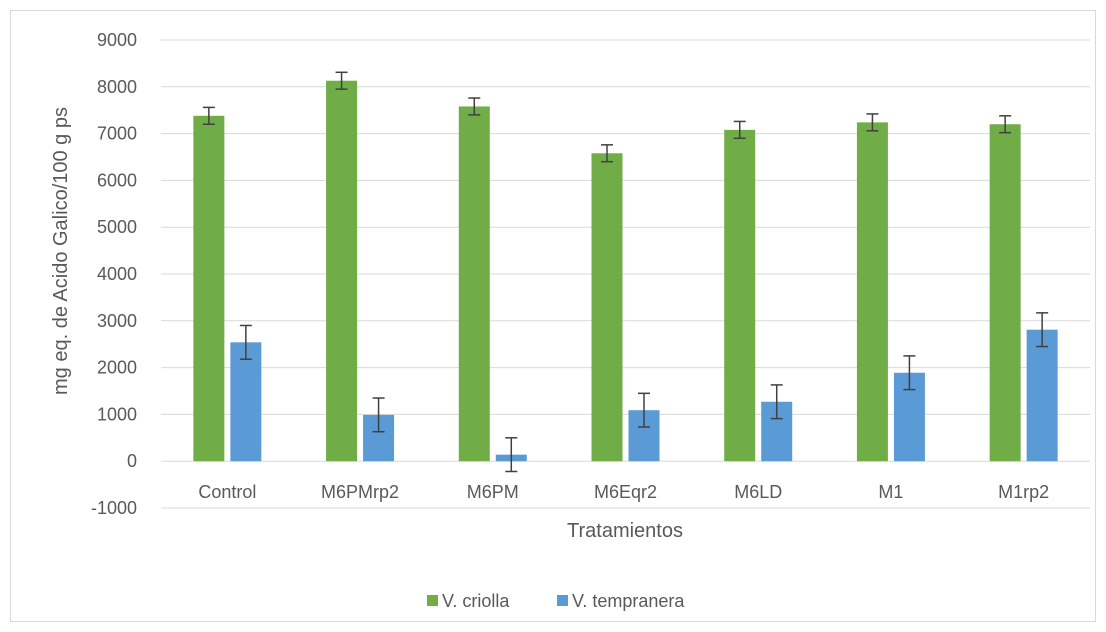 Image resolution: width=1106 pixels, height=632 pixels. I want to click on y-tick-label: 4000, so click(117, 274).